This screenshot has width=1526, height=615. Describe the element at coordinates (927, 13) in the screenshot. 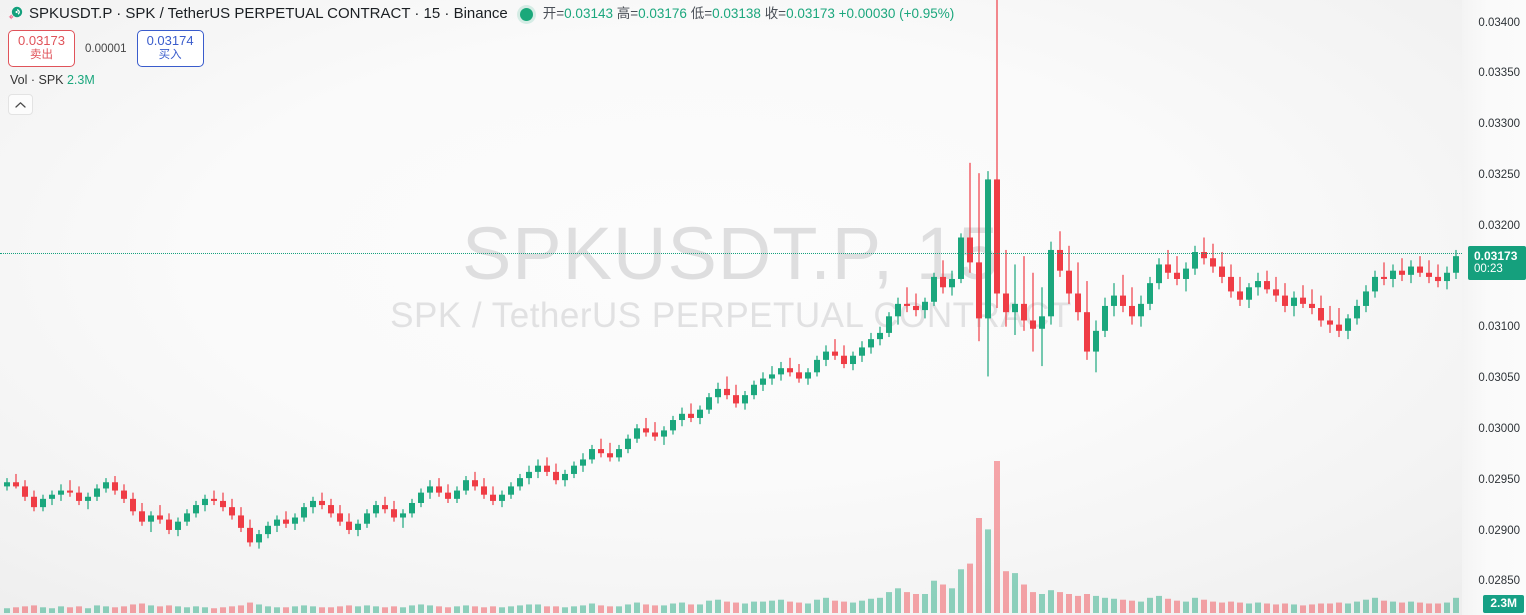

I see `change-percent: (+0.95%)` at that location.